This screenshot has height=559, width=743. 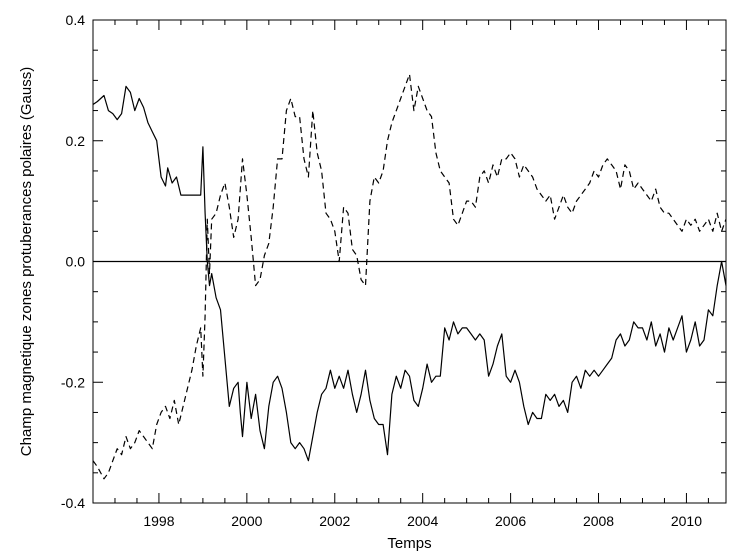 I want to click on x-tick-label: 2002, so click(x=334, y=521).